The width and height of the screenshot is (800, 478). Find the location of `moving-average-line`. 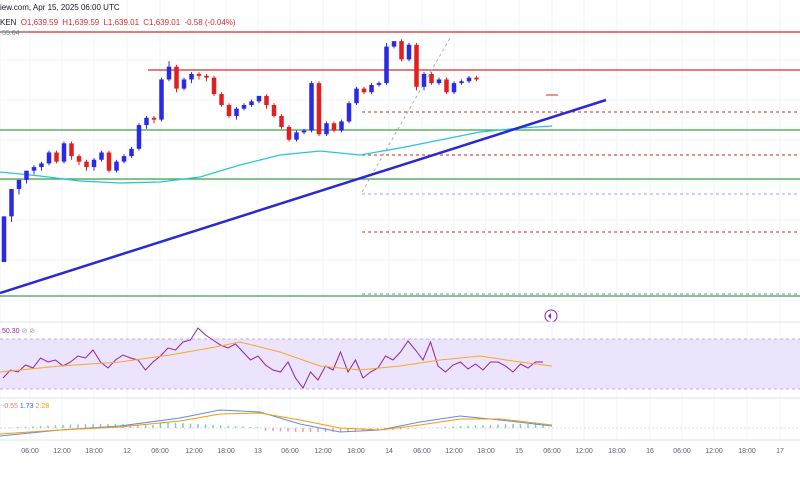

moving-average-line is located at coordinates (276, 154).